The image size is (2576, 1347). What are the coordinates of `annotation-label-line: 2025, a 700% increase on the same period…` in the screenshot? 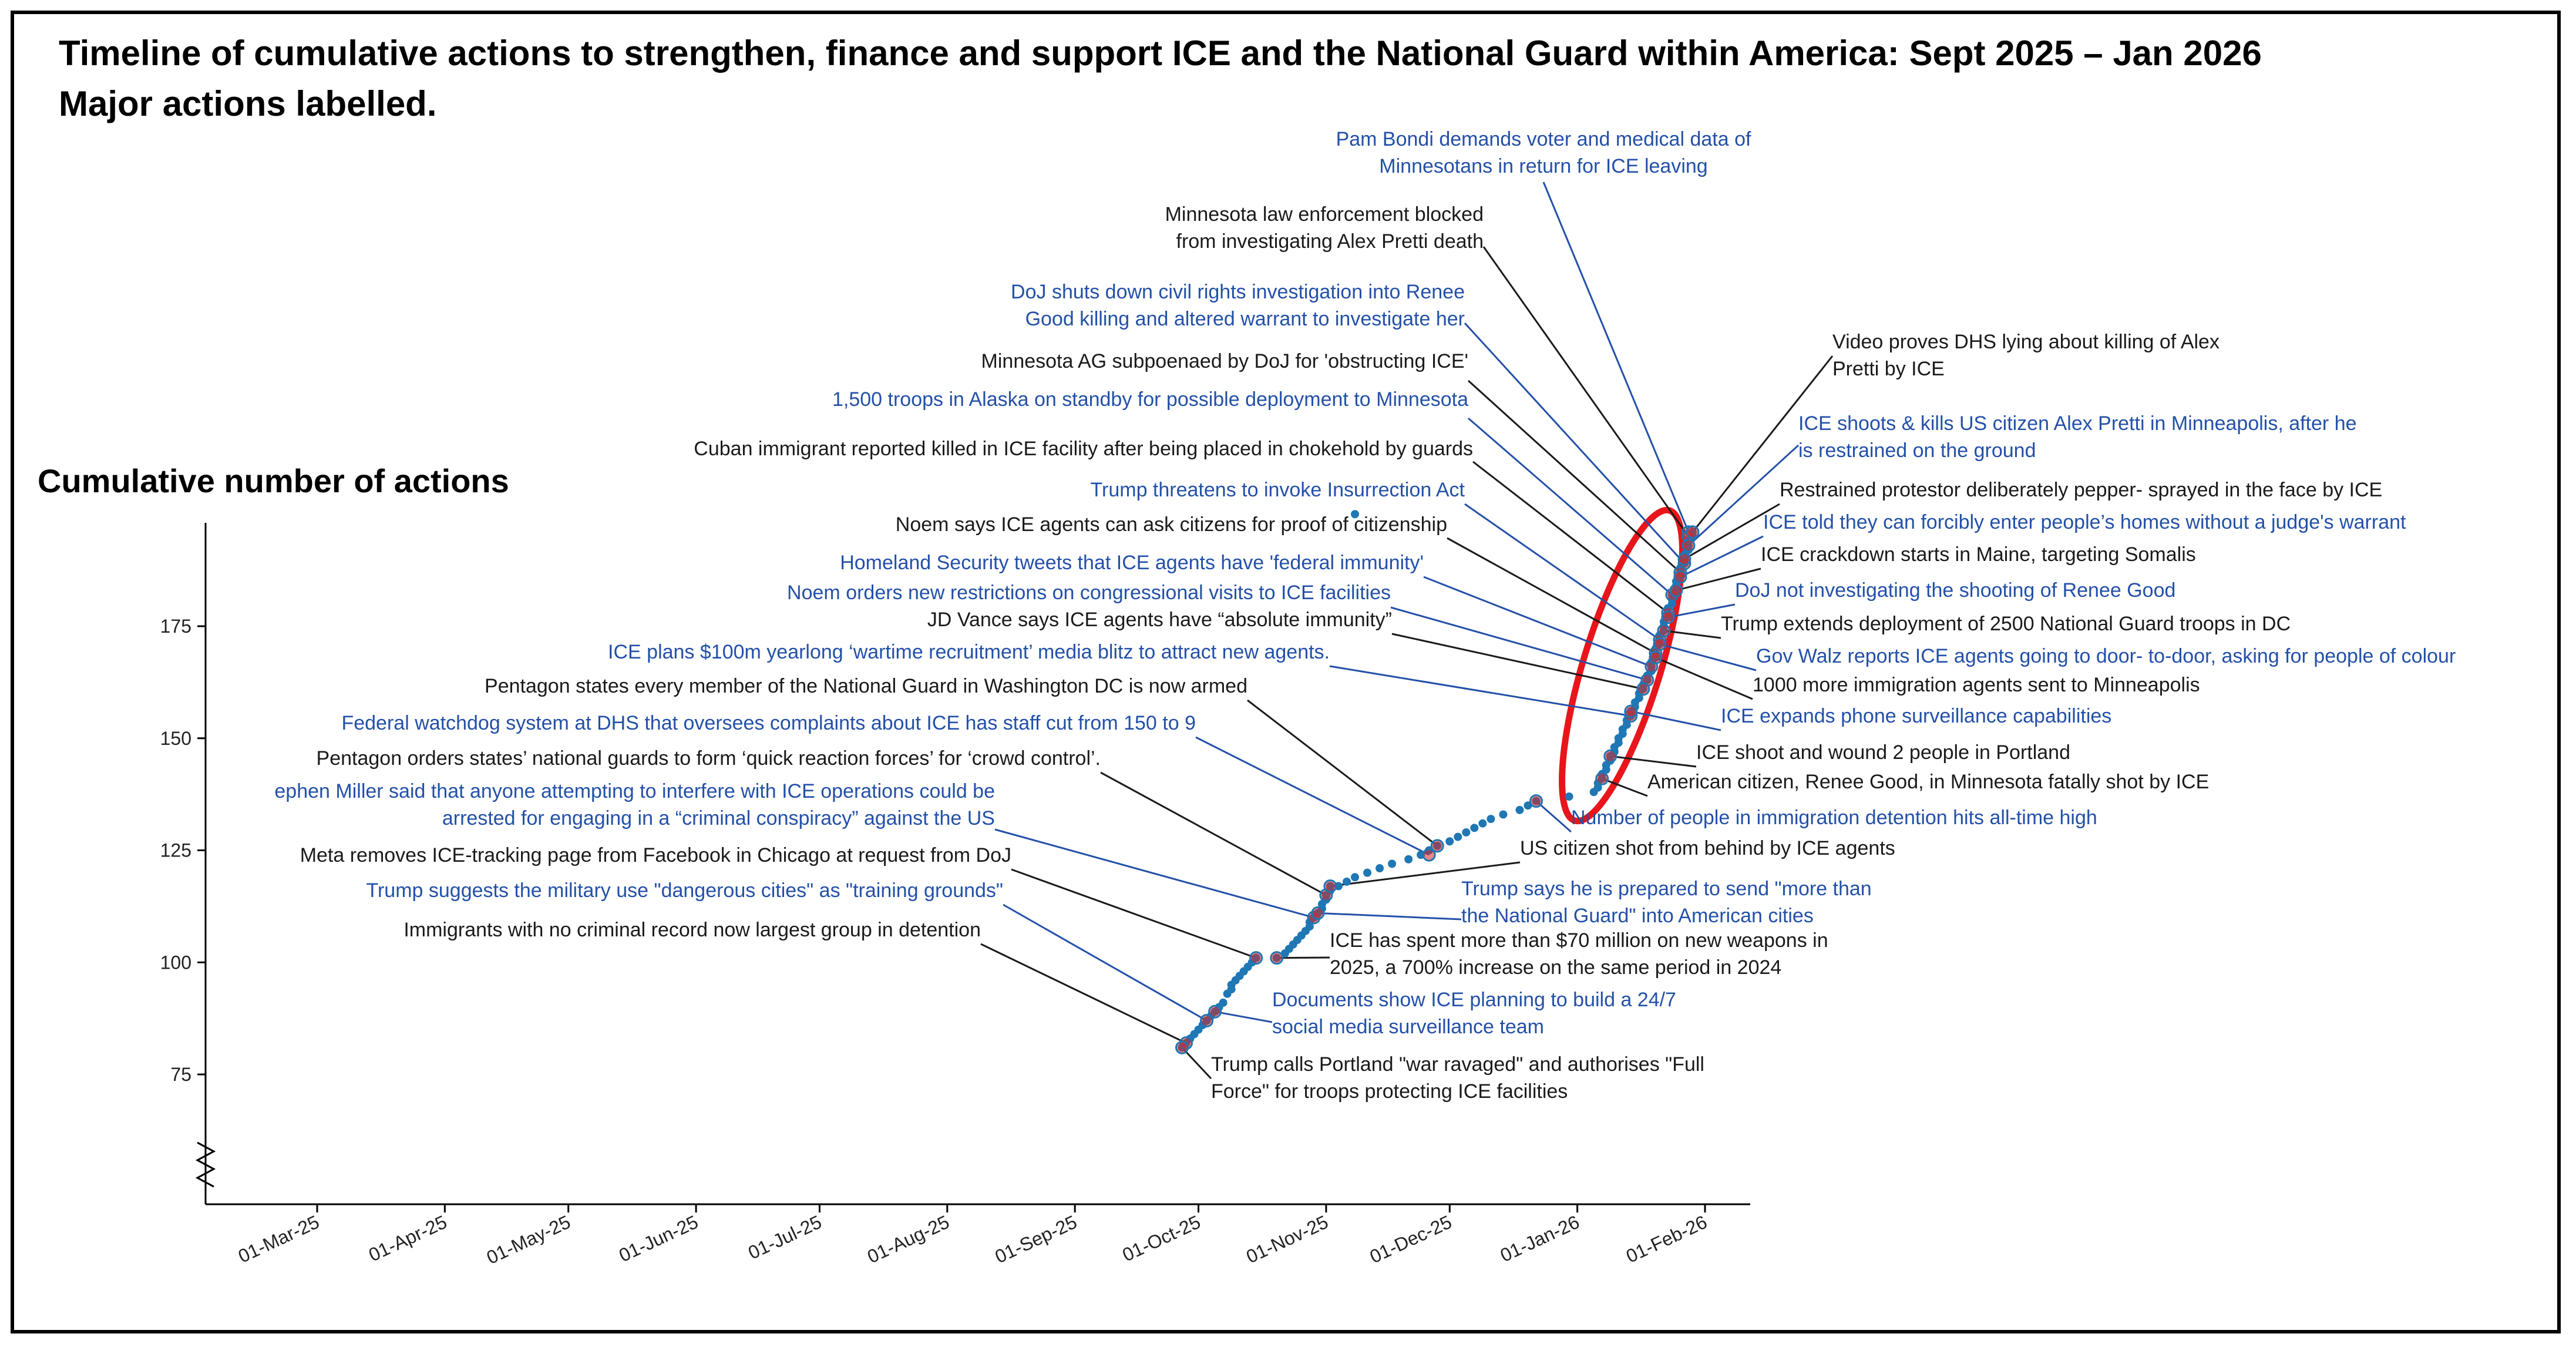 It's located at (1555, 967).